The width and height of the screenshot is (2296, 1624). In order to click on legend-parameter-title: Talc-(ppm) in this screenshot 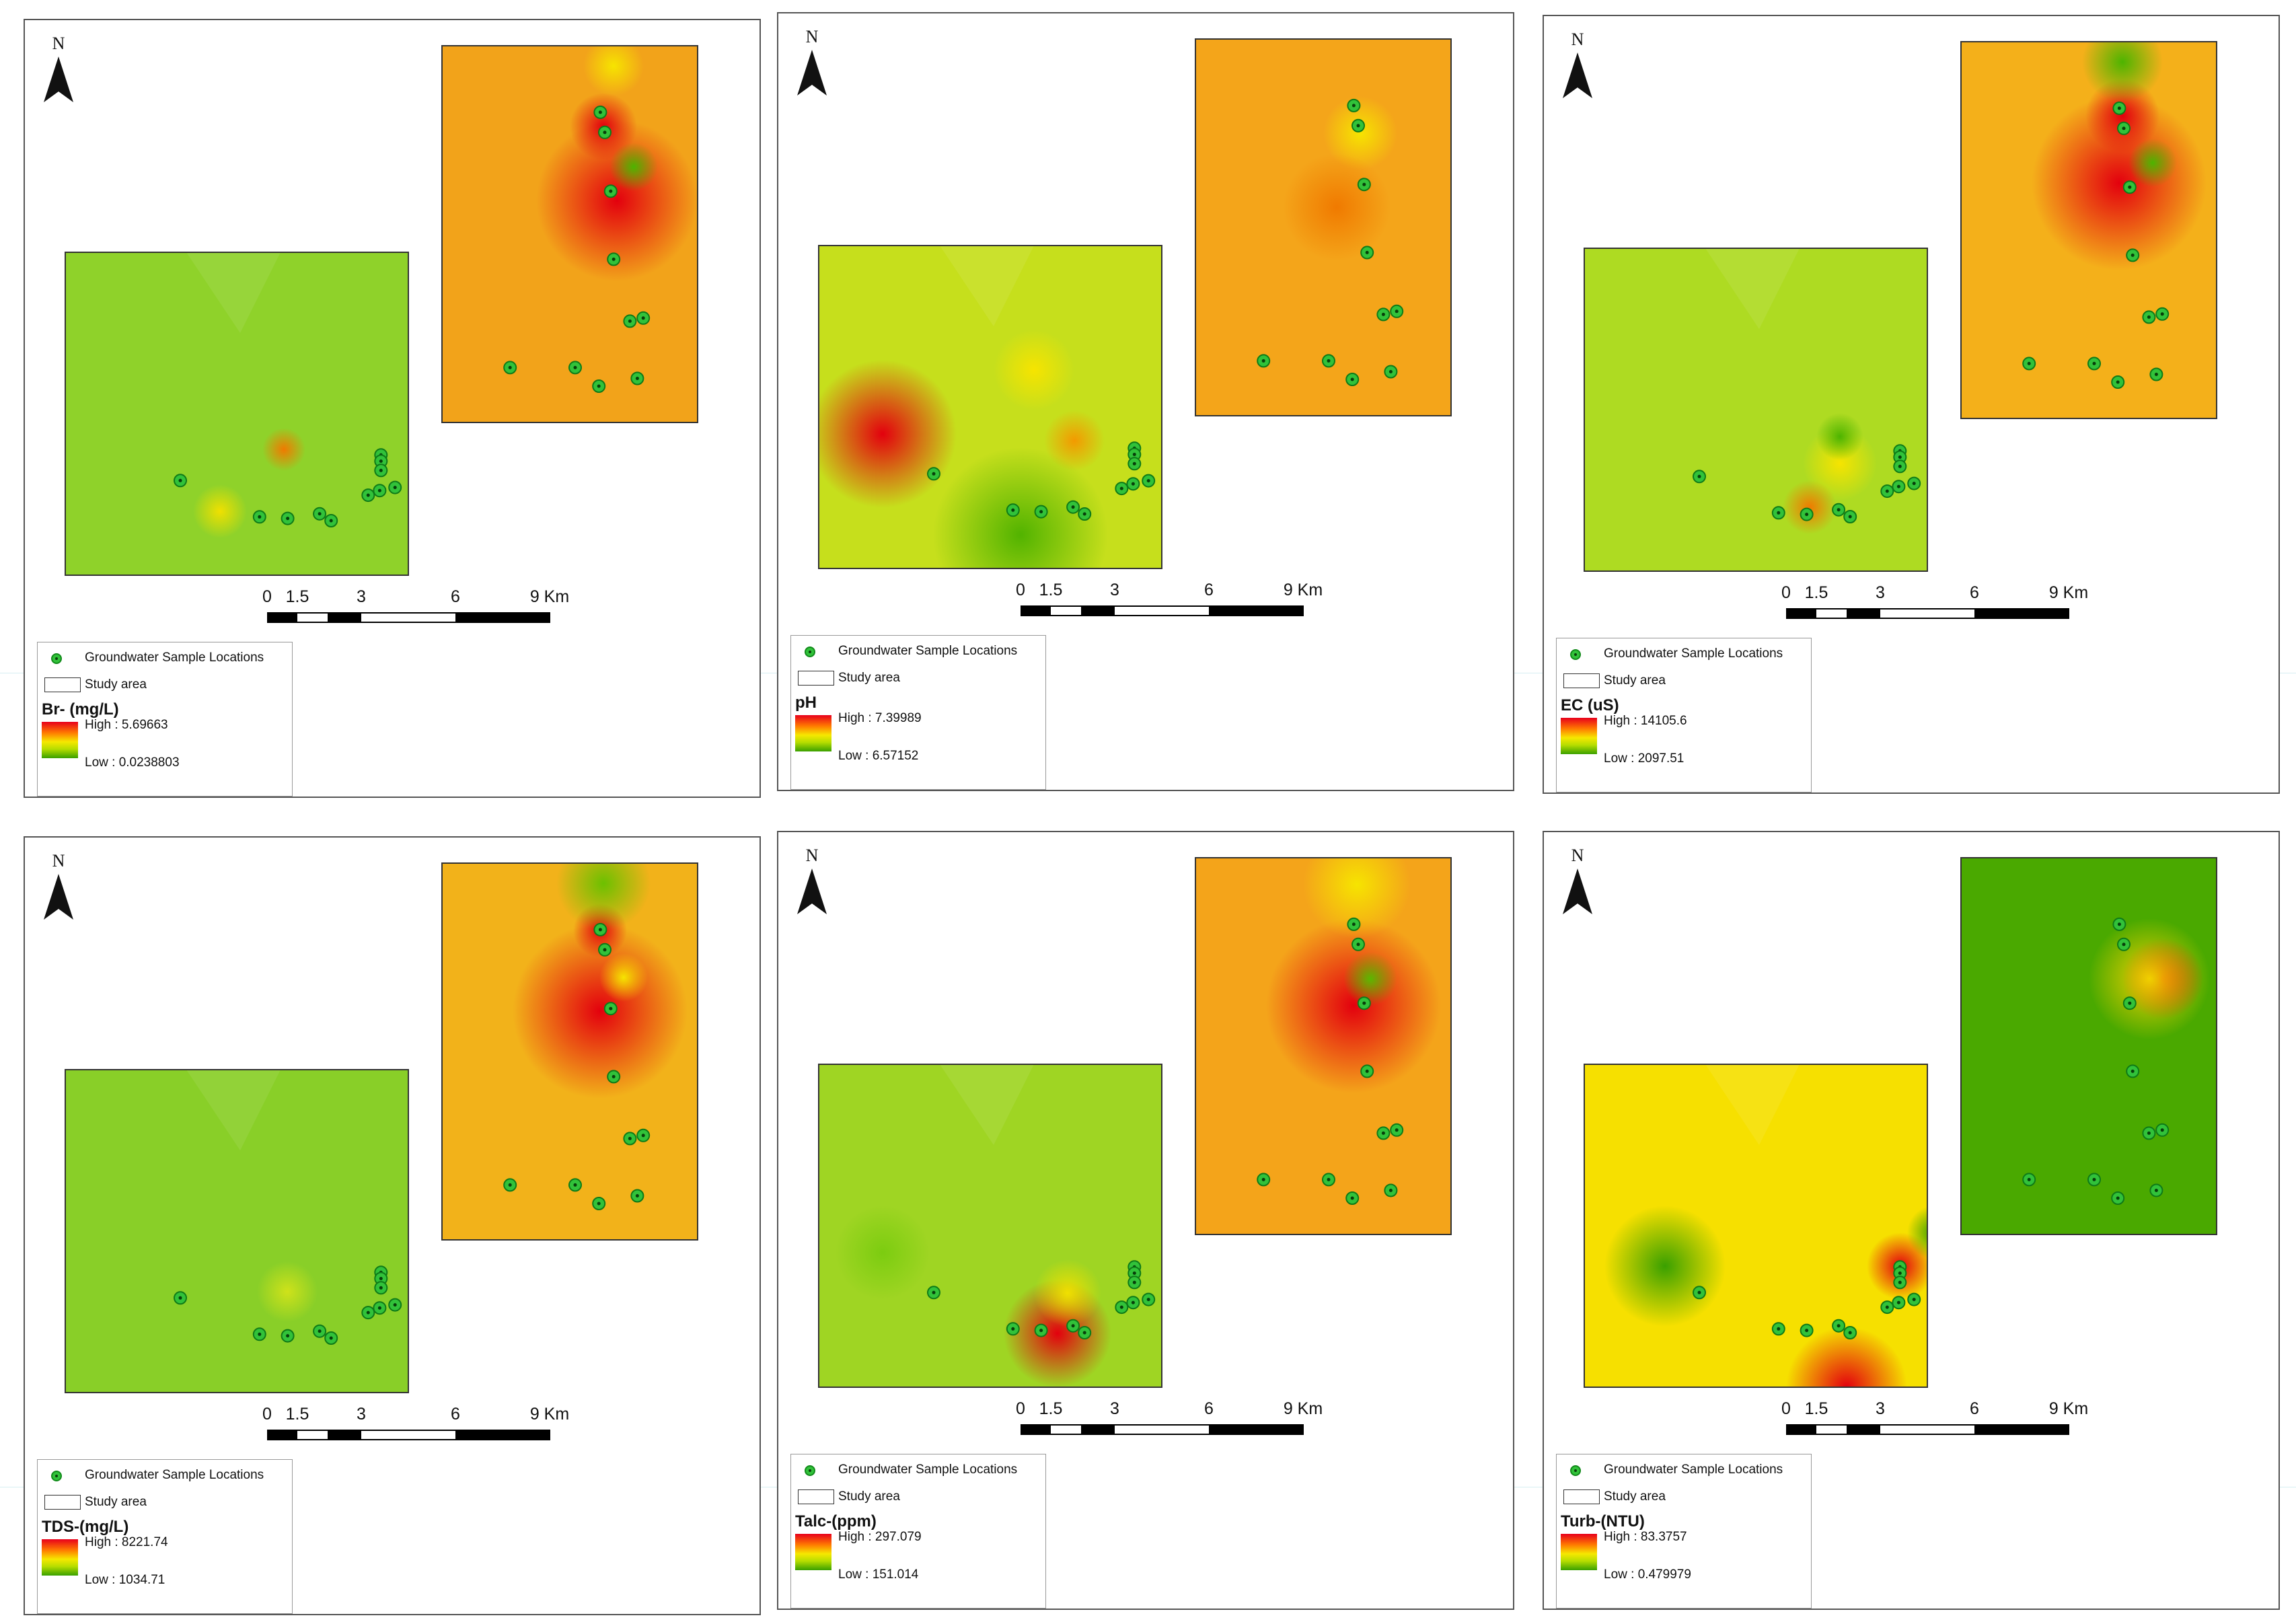, I will do `click(836, 1521)`.